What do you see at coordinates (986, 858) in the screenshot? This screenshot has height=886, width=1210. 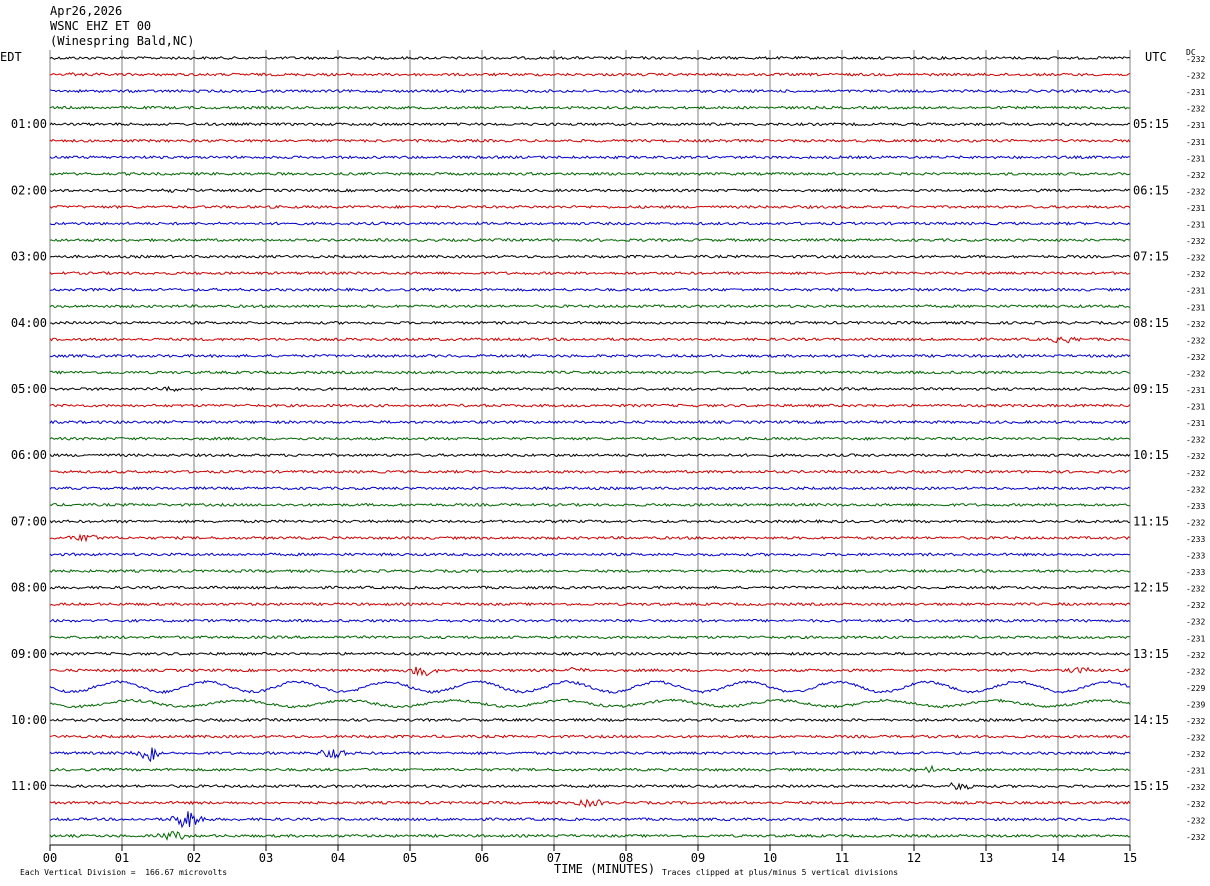 I see `x-tick-label: 13` at bounding box center [986, 858].